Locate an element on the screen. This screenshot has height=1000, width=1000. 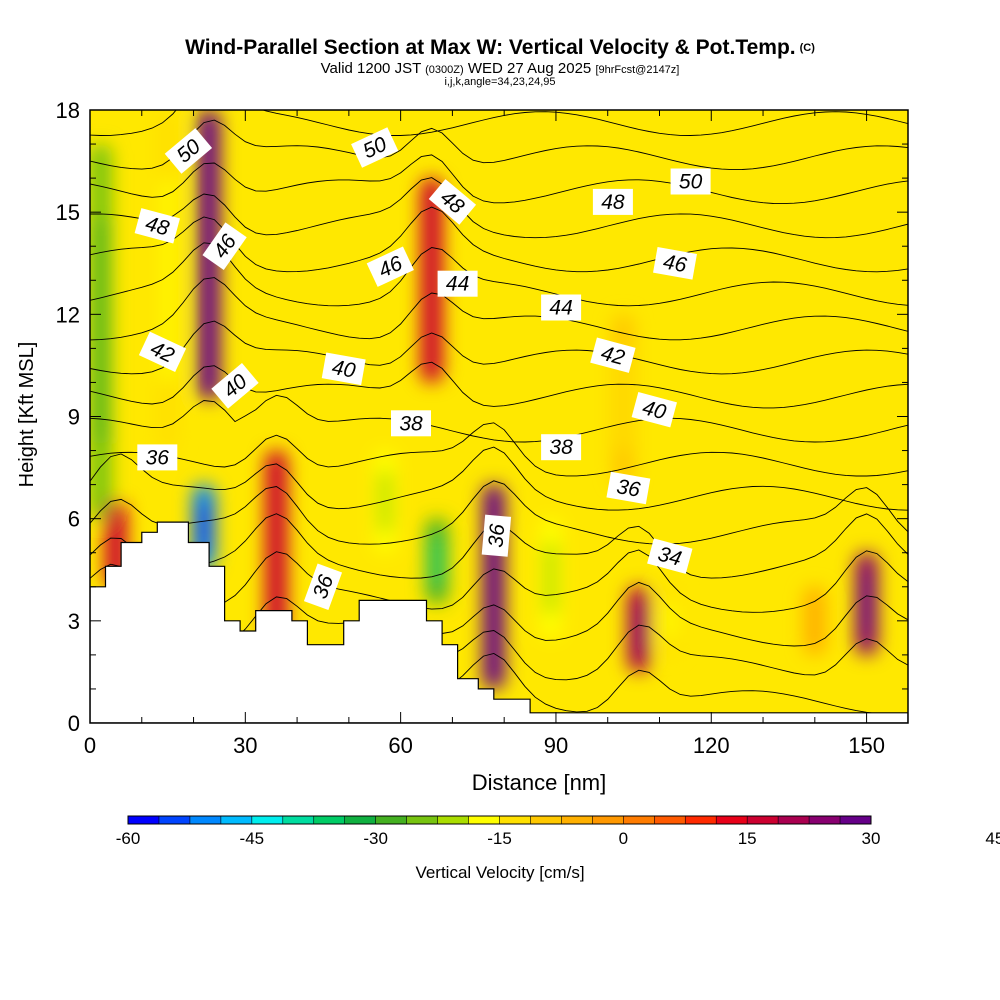
contour-label-text: 46 is located at coordinates (674, 263).